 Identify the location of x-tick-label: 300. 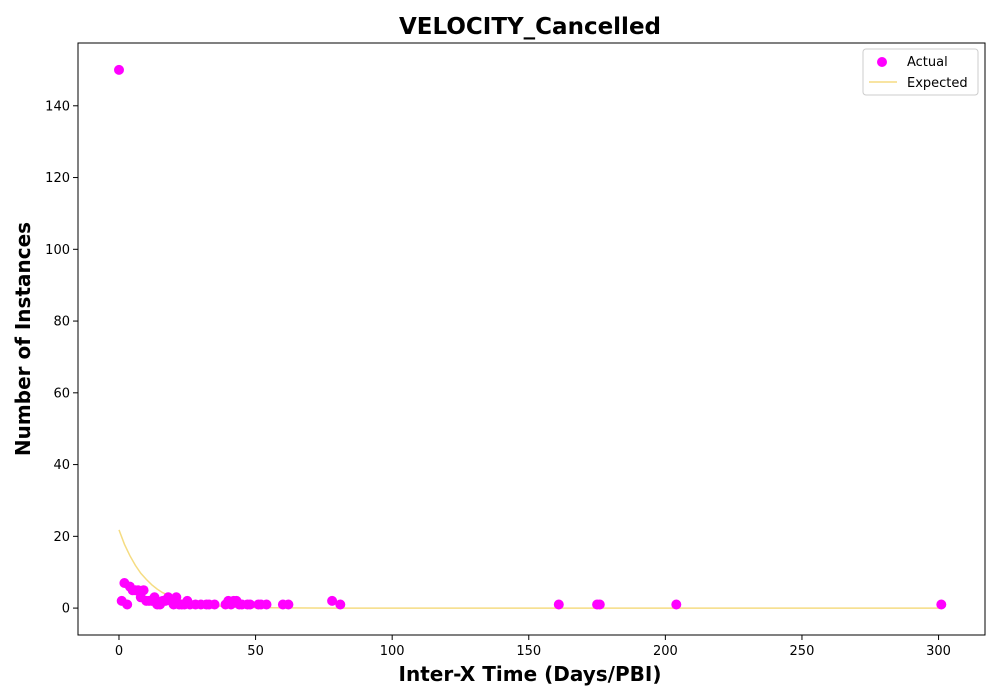
(938, 651).